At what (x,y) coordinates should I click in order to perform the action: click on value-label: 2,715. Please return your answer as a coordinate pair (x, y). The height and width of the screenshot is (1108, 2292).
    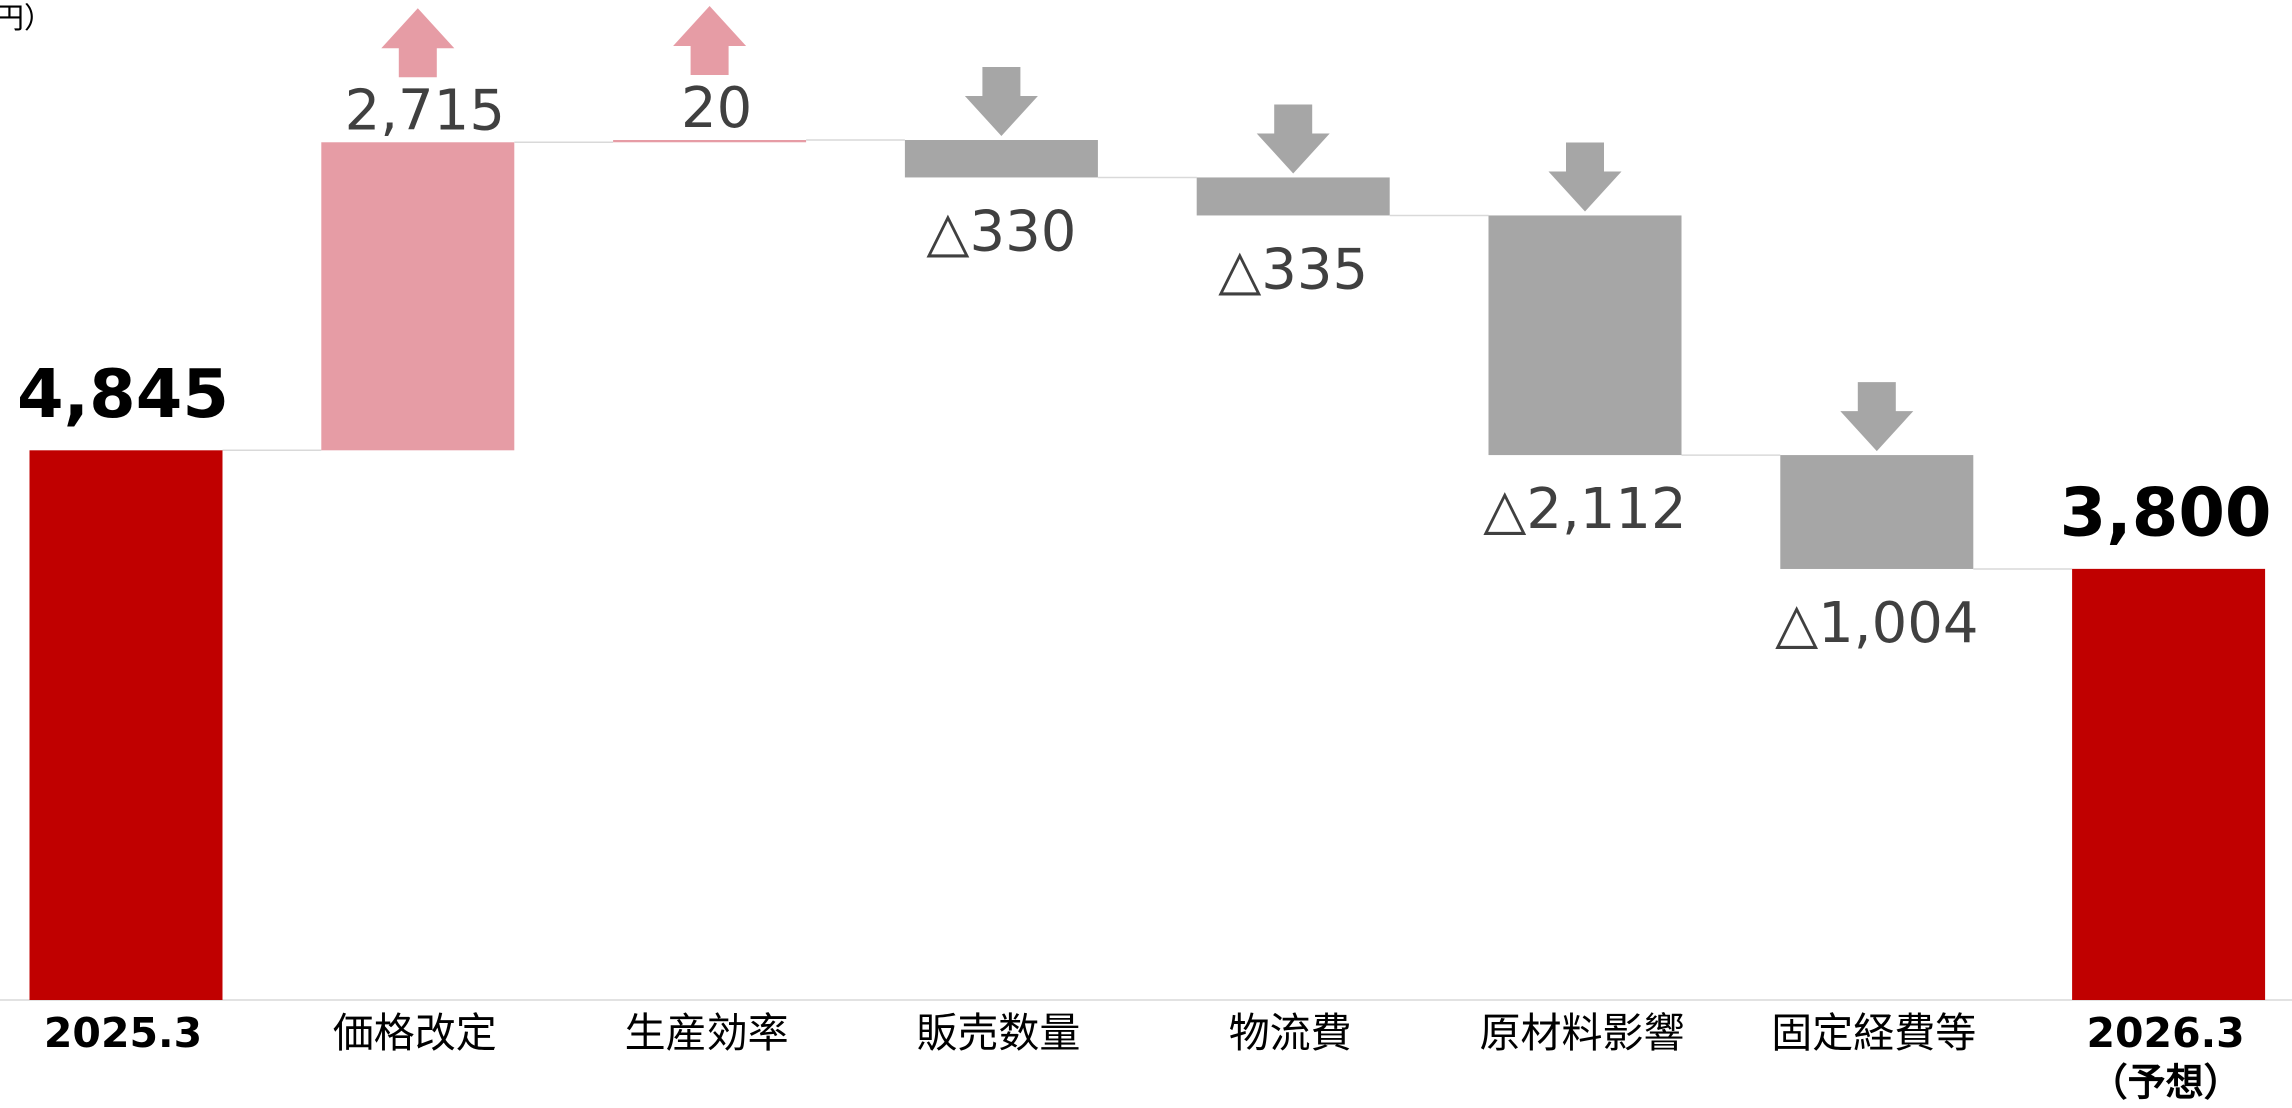
    Looking at the image, I should click on (425, 110).